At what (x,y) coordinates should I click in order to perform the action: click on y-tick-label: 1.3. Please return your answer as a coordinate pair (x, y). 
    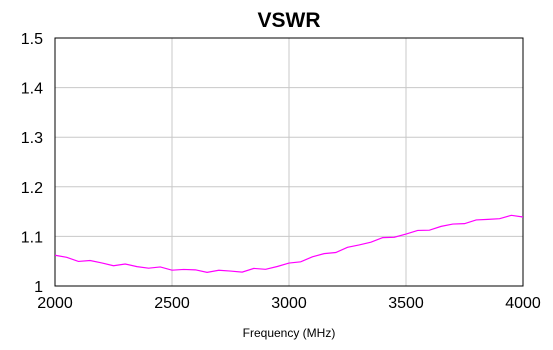
    Looking at the image, I should click on (32, 138).